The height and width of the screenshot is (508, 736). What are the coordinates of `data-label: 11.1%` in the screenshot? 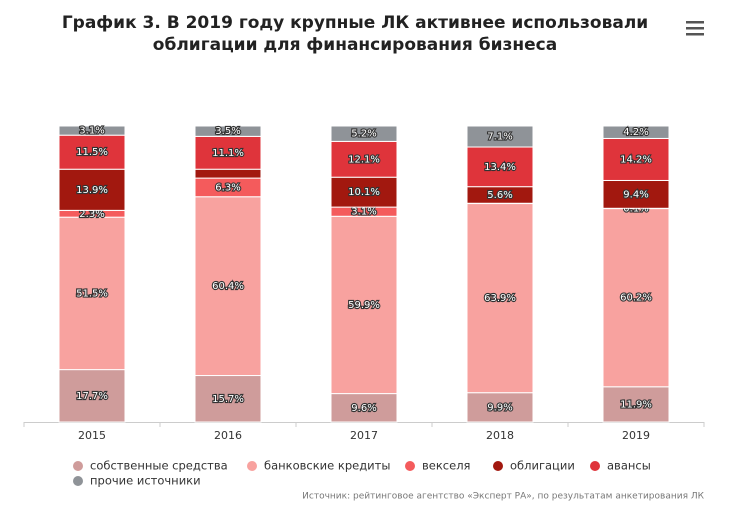 It's located at (228, 153).